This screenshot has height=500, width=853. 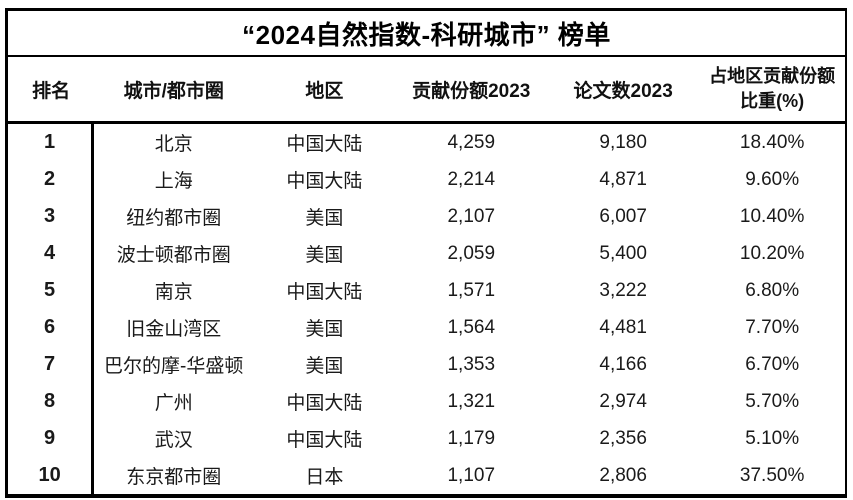 I want to click on city-cell: 北京, so click(x=173, y=144).